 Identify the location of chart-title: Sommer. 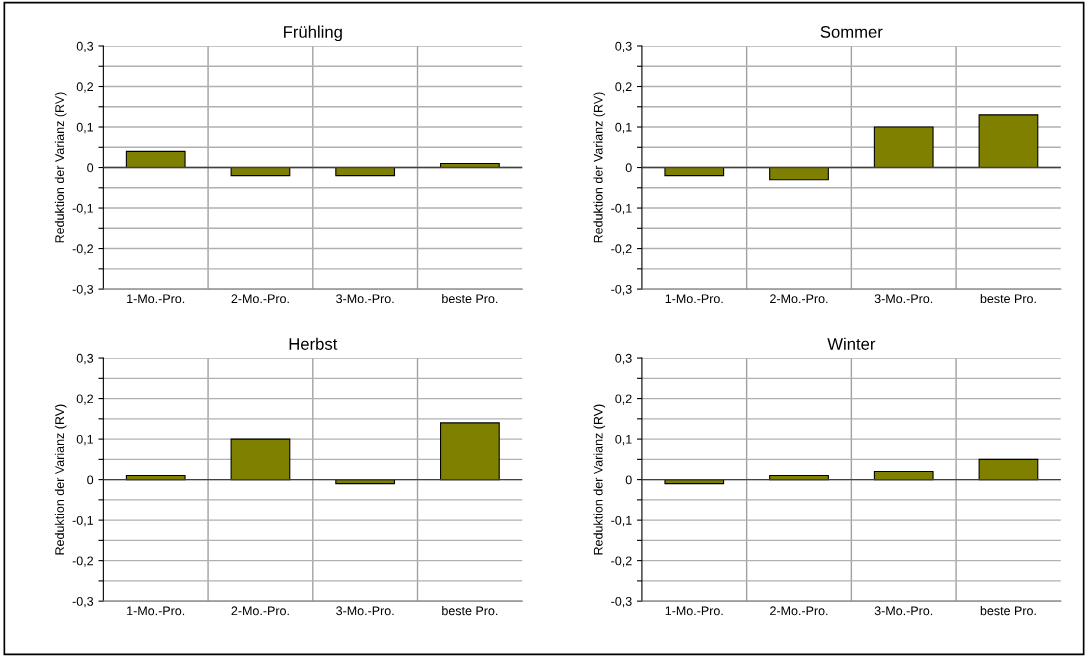
(851, 32).